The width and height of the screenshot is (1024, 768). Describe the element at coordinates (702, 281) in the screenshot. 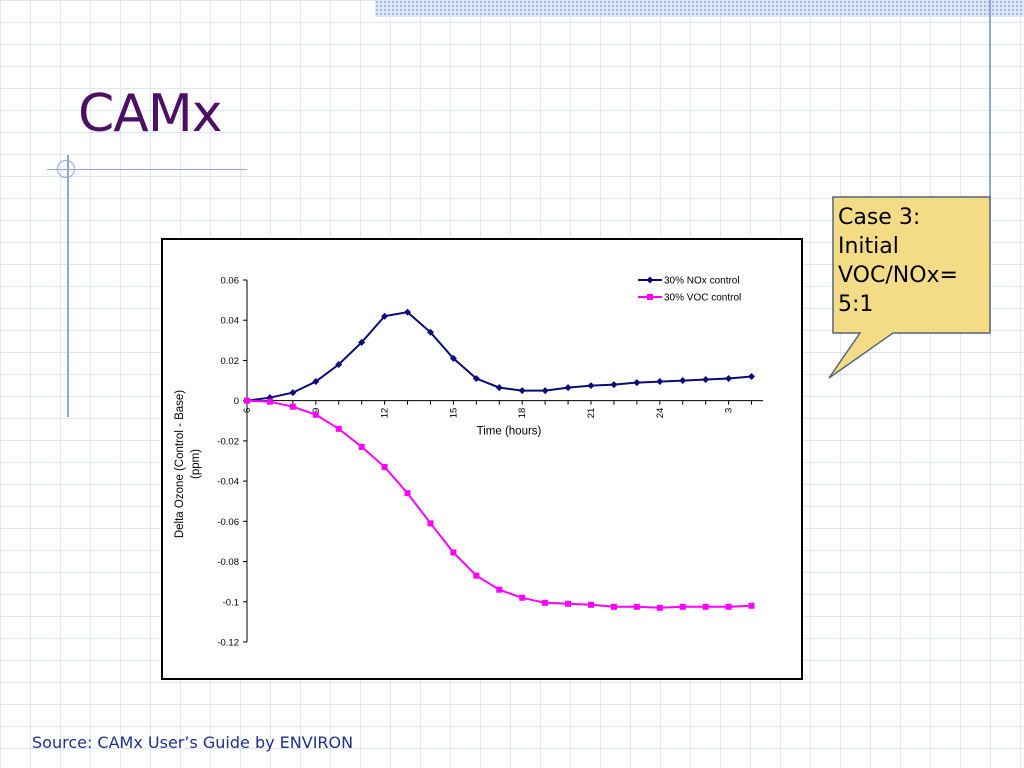

I see `legend-label: 30% NOx control` at that location.